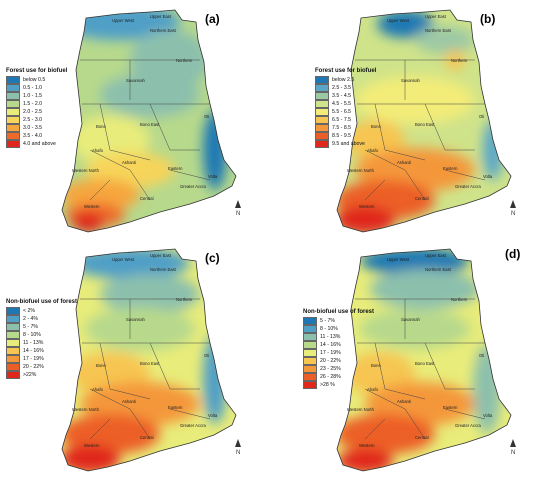  Describe the element at coordinates (36, 104) in the screenshot. I see `legend-item: 1.5 - 2.0` at that location.